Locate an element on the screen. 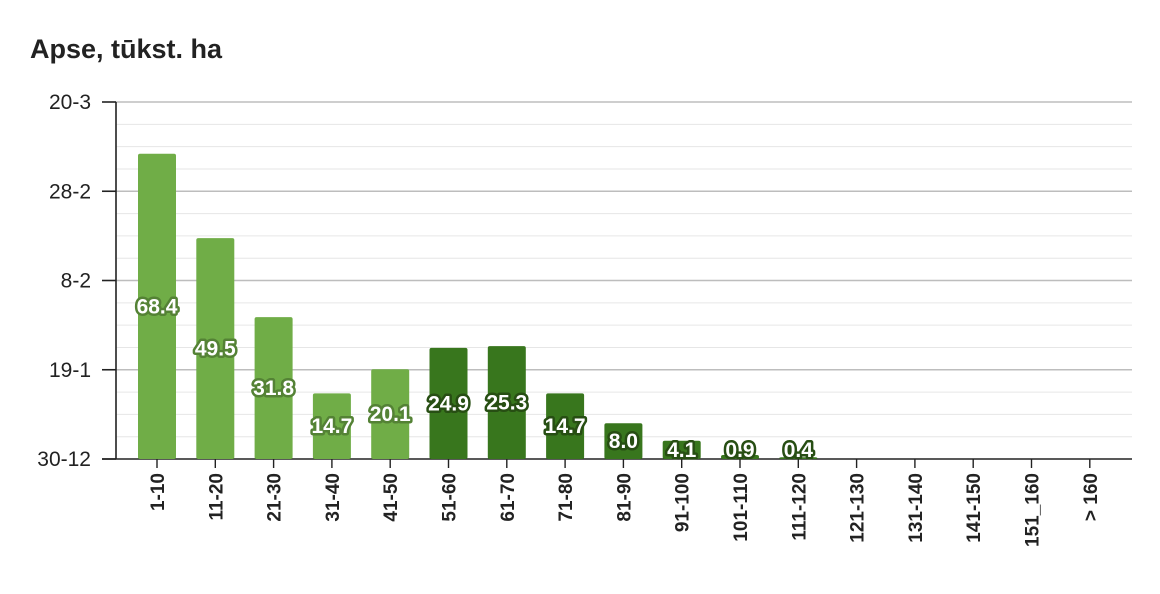  x-tick-label: 51-60 is located at coordinates (450, 497).